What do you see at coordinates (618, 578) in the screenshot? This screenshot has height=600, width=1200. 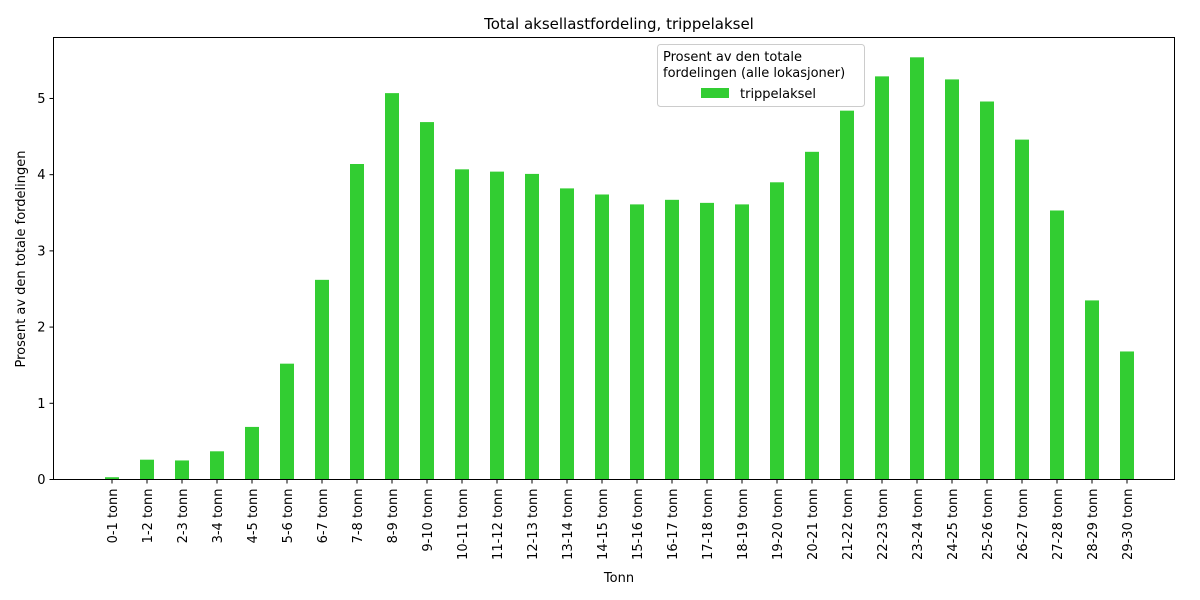 I see `x-axis-label: Tonn` at bounding box center [618, 578].